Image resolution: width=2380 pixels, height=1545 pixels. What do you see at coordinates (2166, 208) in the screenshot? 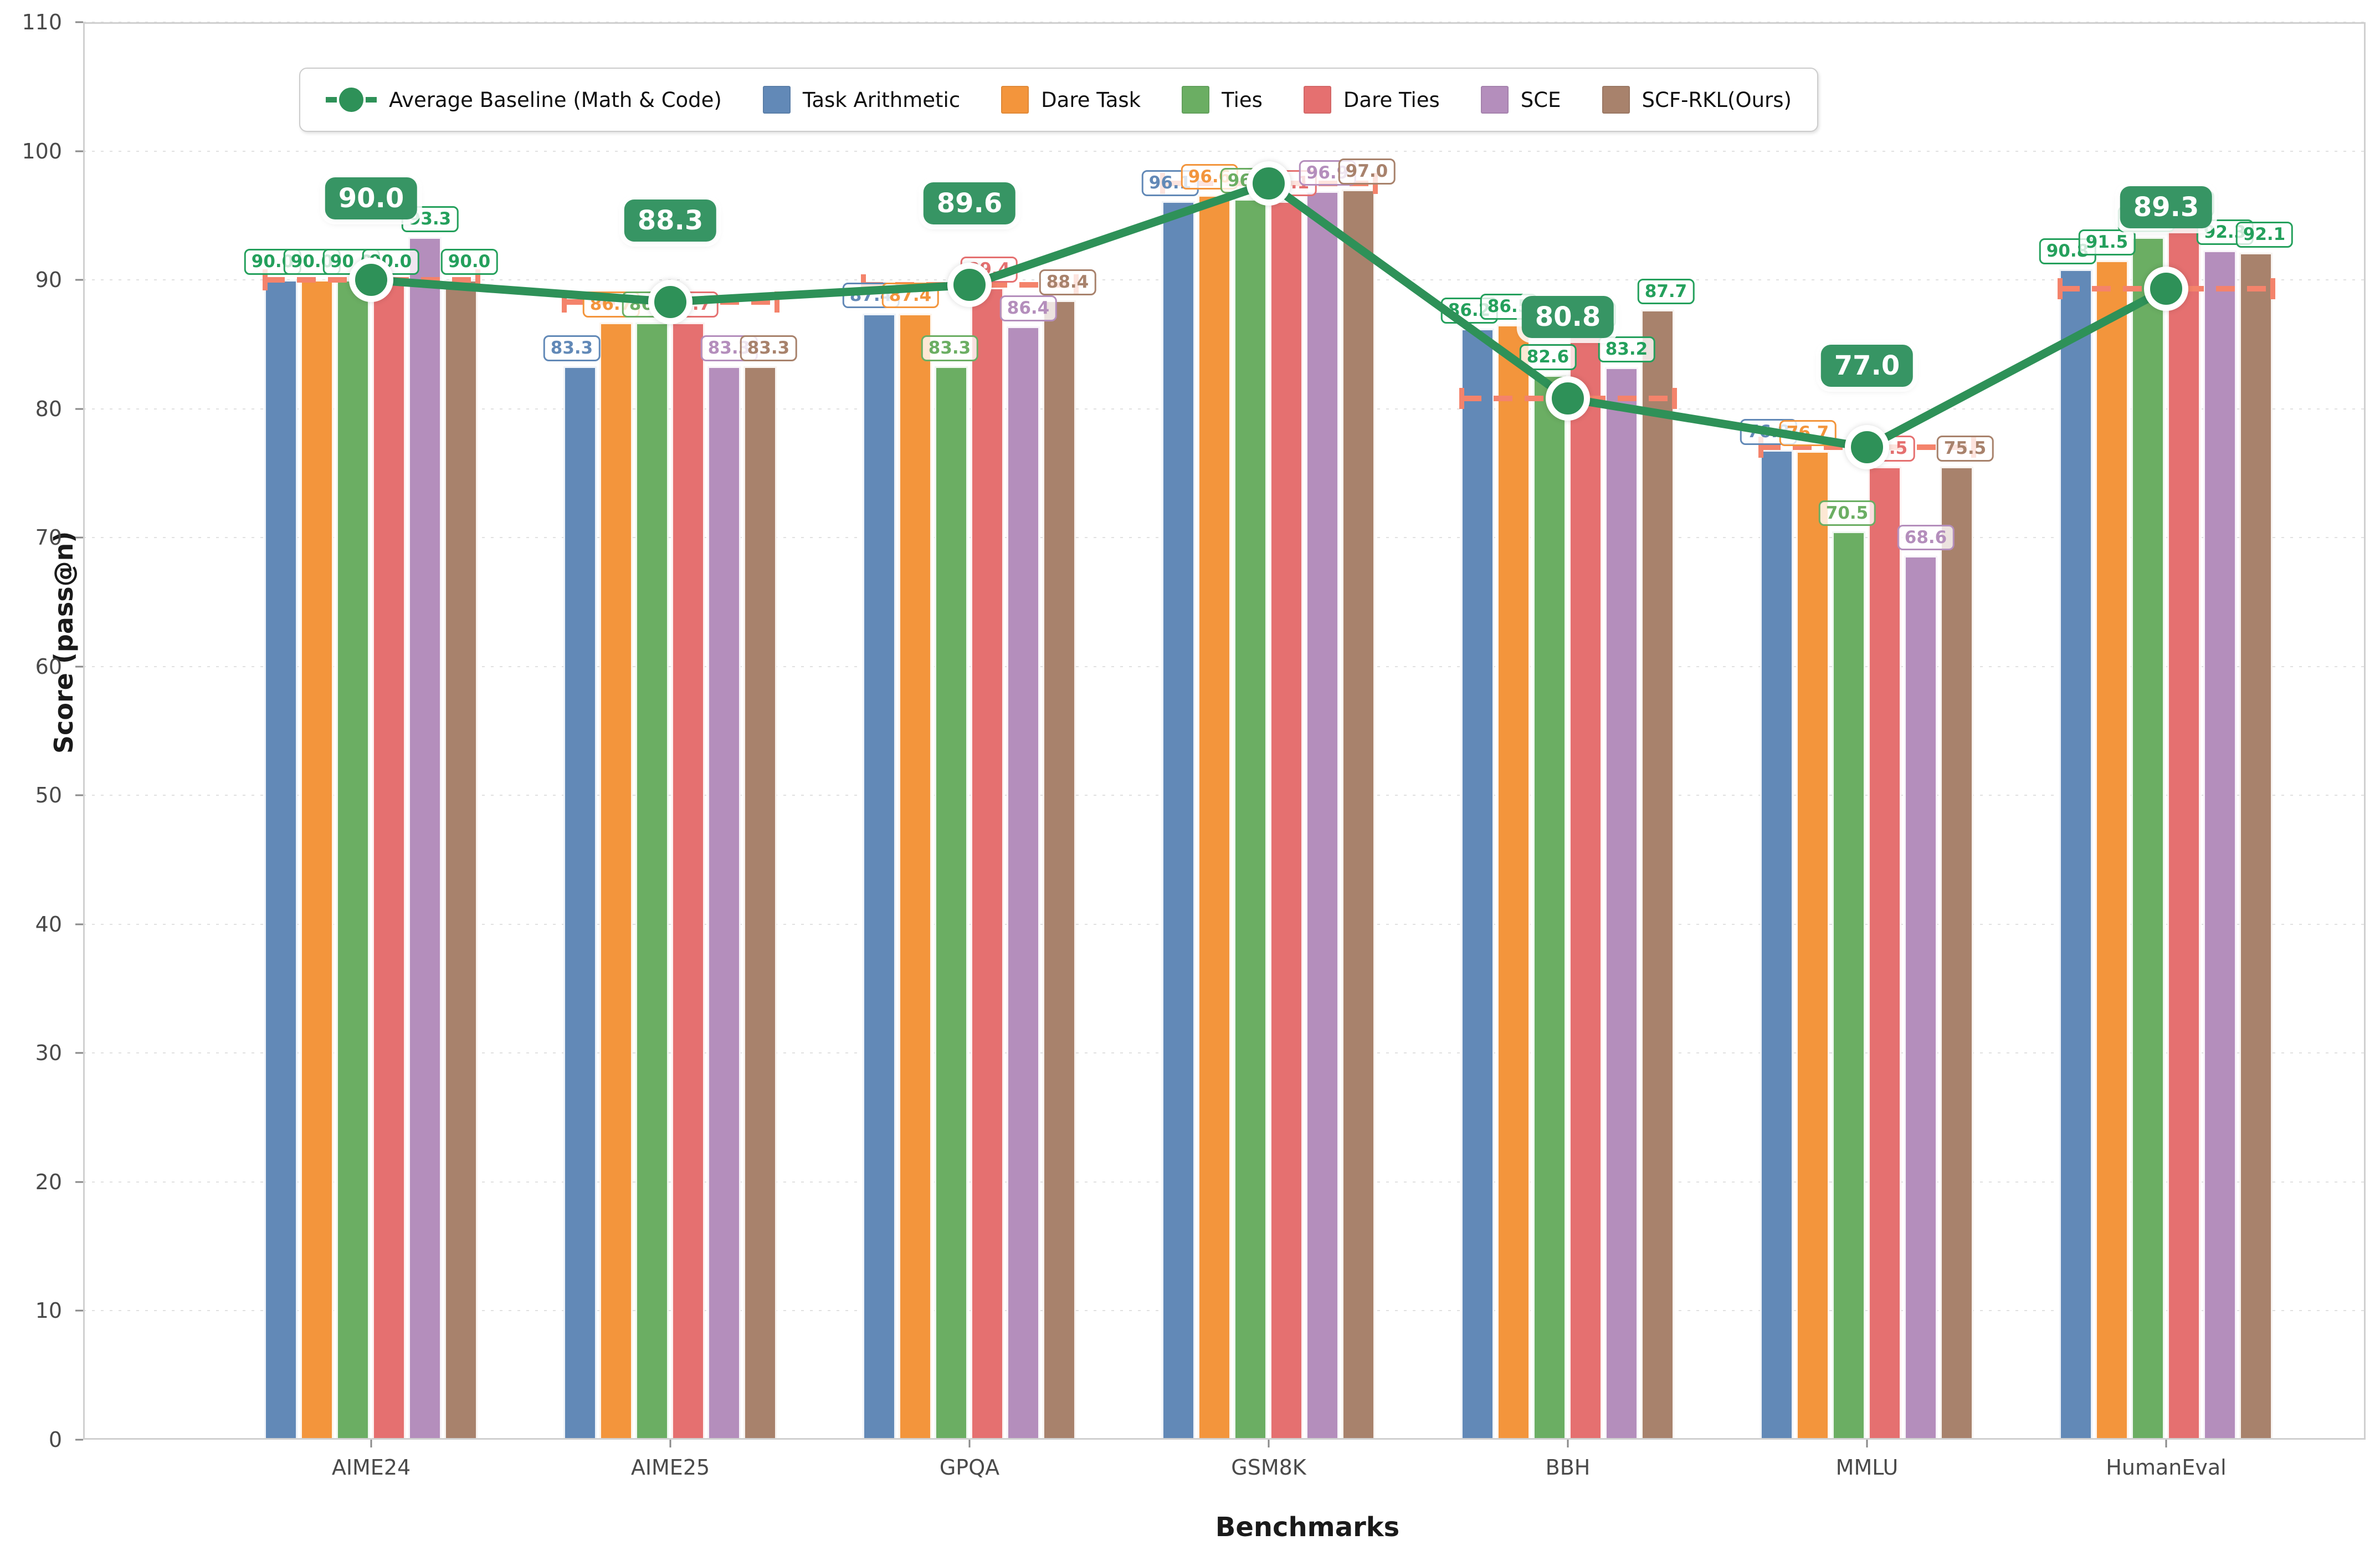
I see `baseline-badge-humaneval: 89.3` at bounding box center [2166, 208].